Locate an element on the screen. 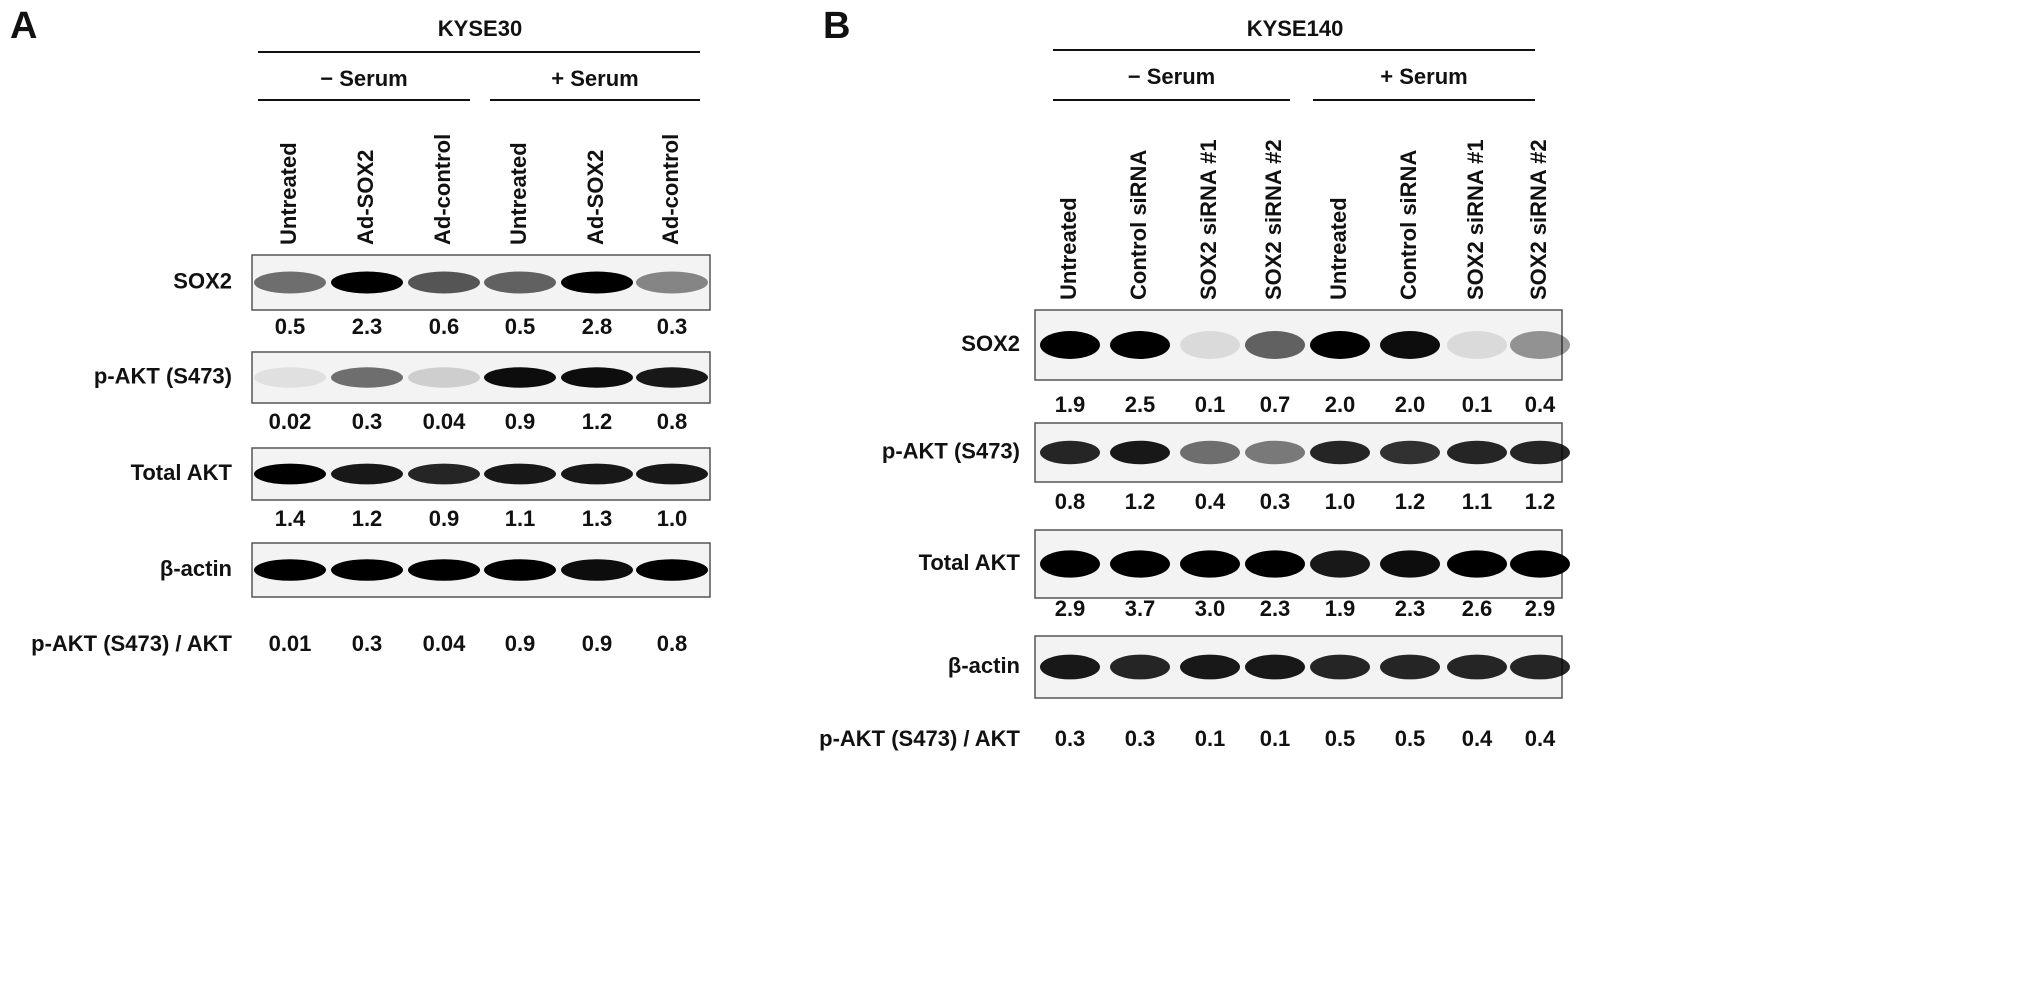 This screenshot has height=985, width=2031. band-value: 0.6 is located at coordinates (444, 326).